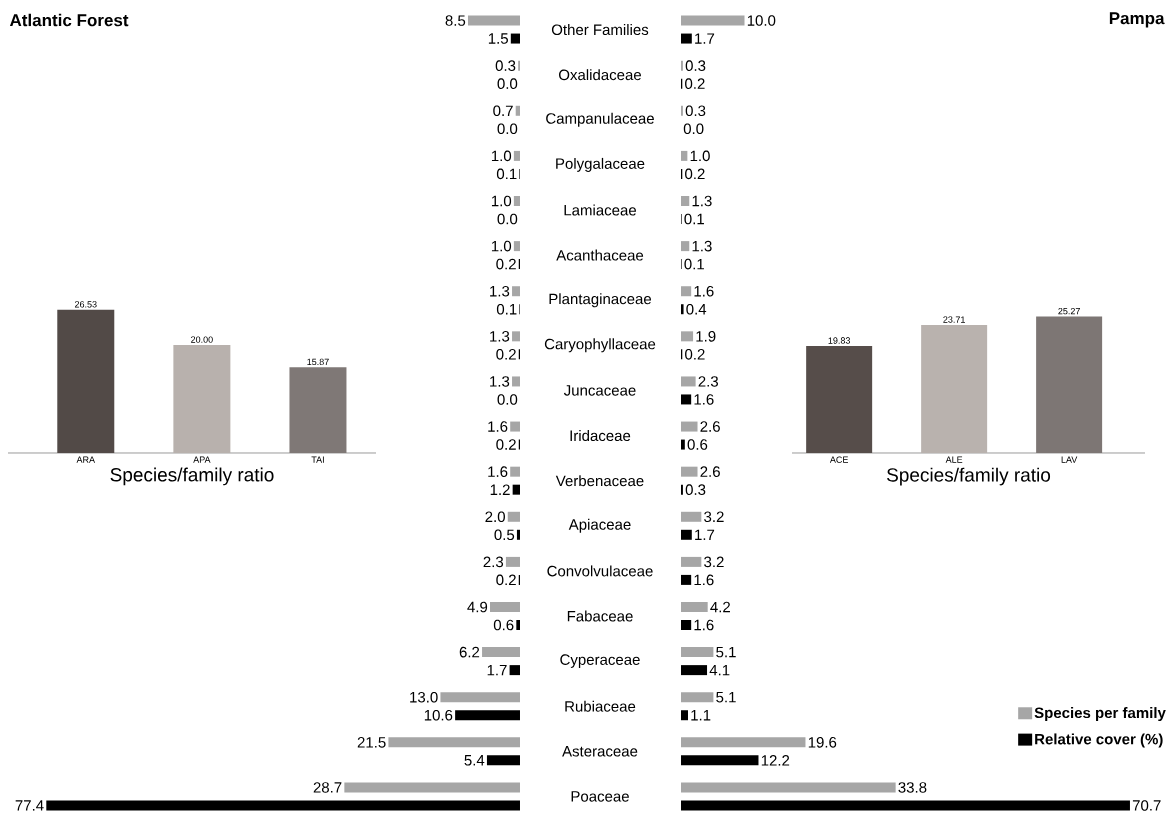  What do you see at coordinates (85, 304) in the screenshot?
I see `data-label: 26.53` at bounding box center [85, 304].